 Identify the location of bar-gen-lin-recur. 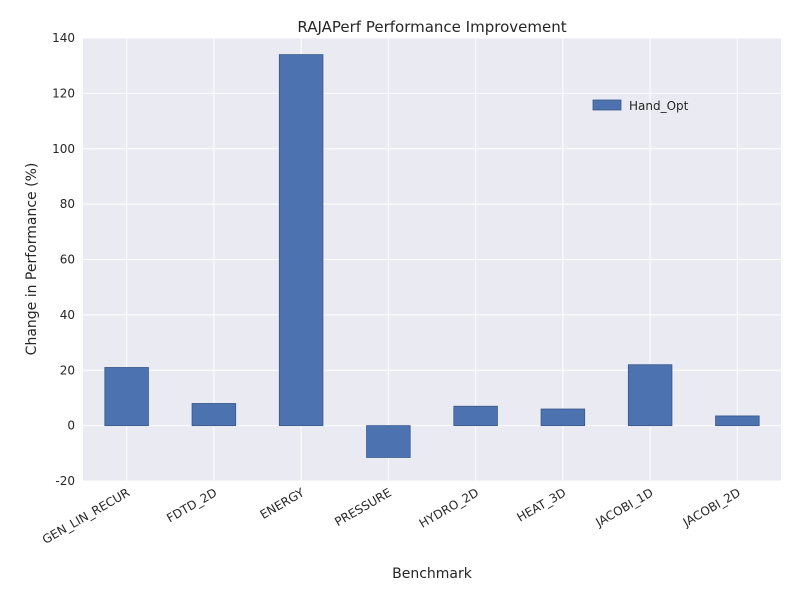
(126, 397).